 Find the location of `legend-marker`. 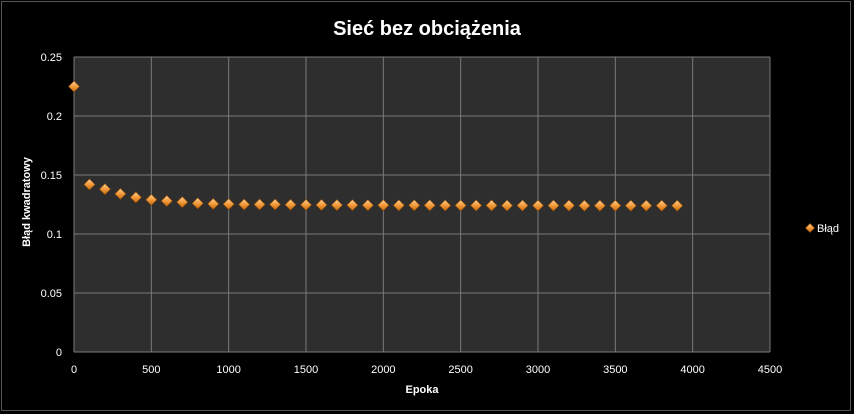

legend-marker is located at coordinates (810, 228).